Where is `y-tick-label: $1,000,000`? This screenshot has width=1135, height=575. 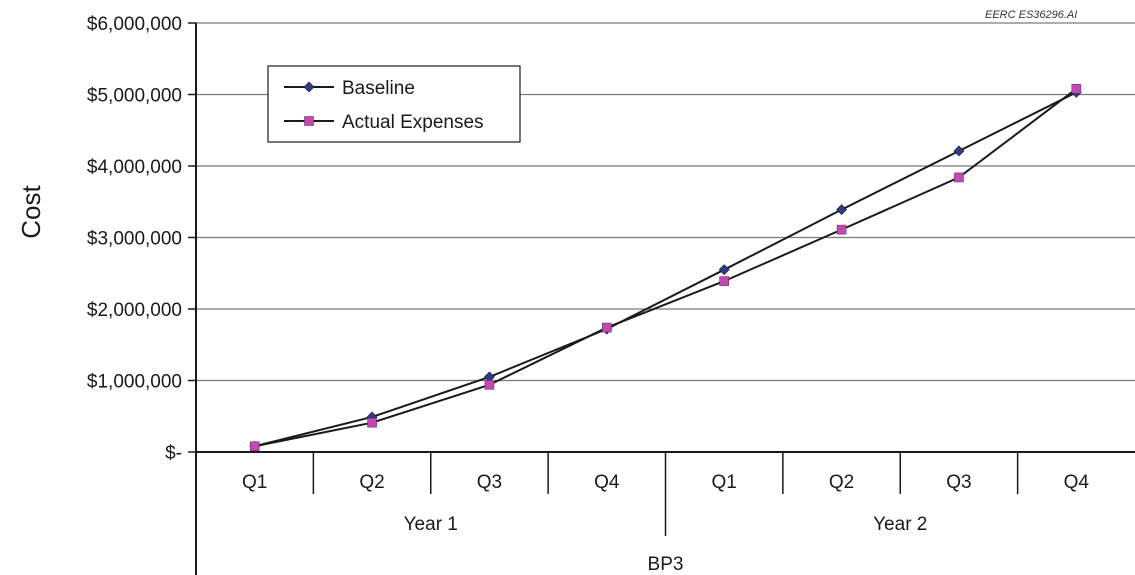 y-tick-label: $1,000,000 is located at coordinates (134, 382).